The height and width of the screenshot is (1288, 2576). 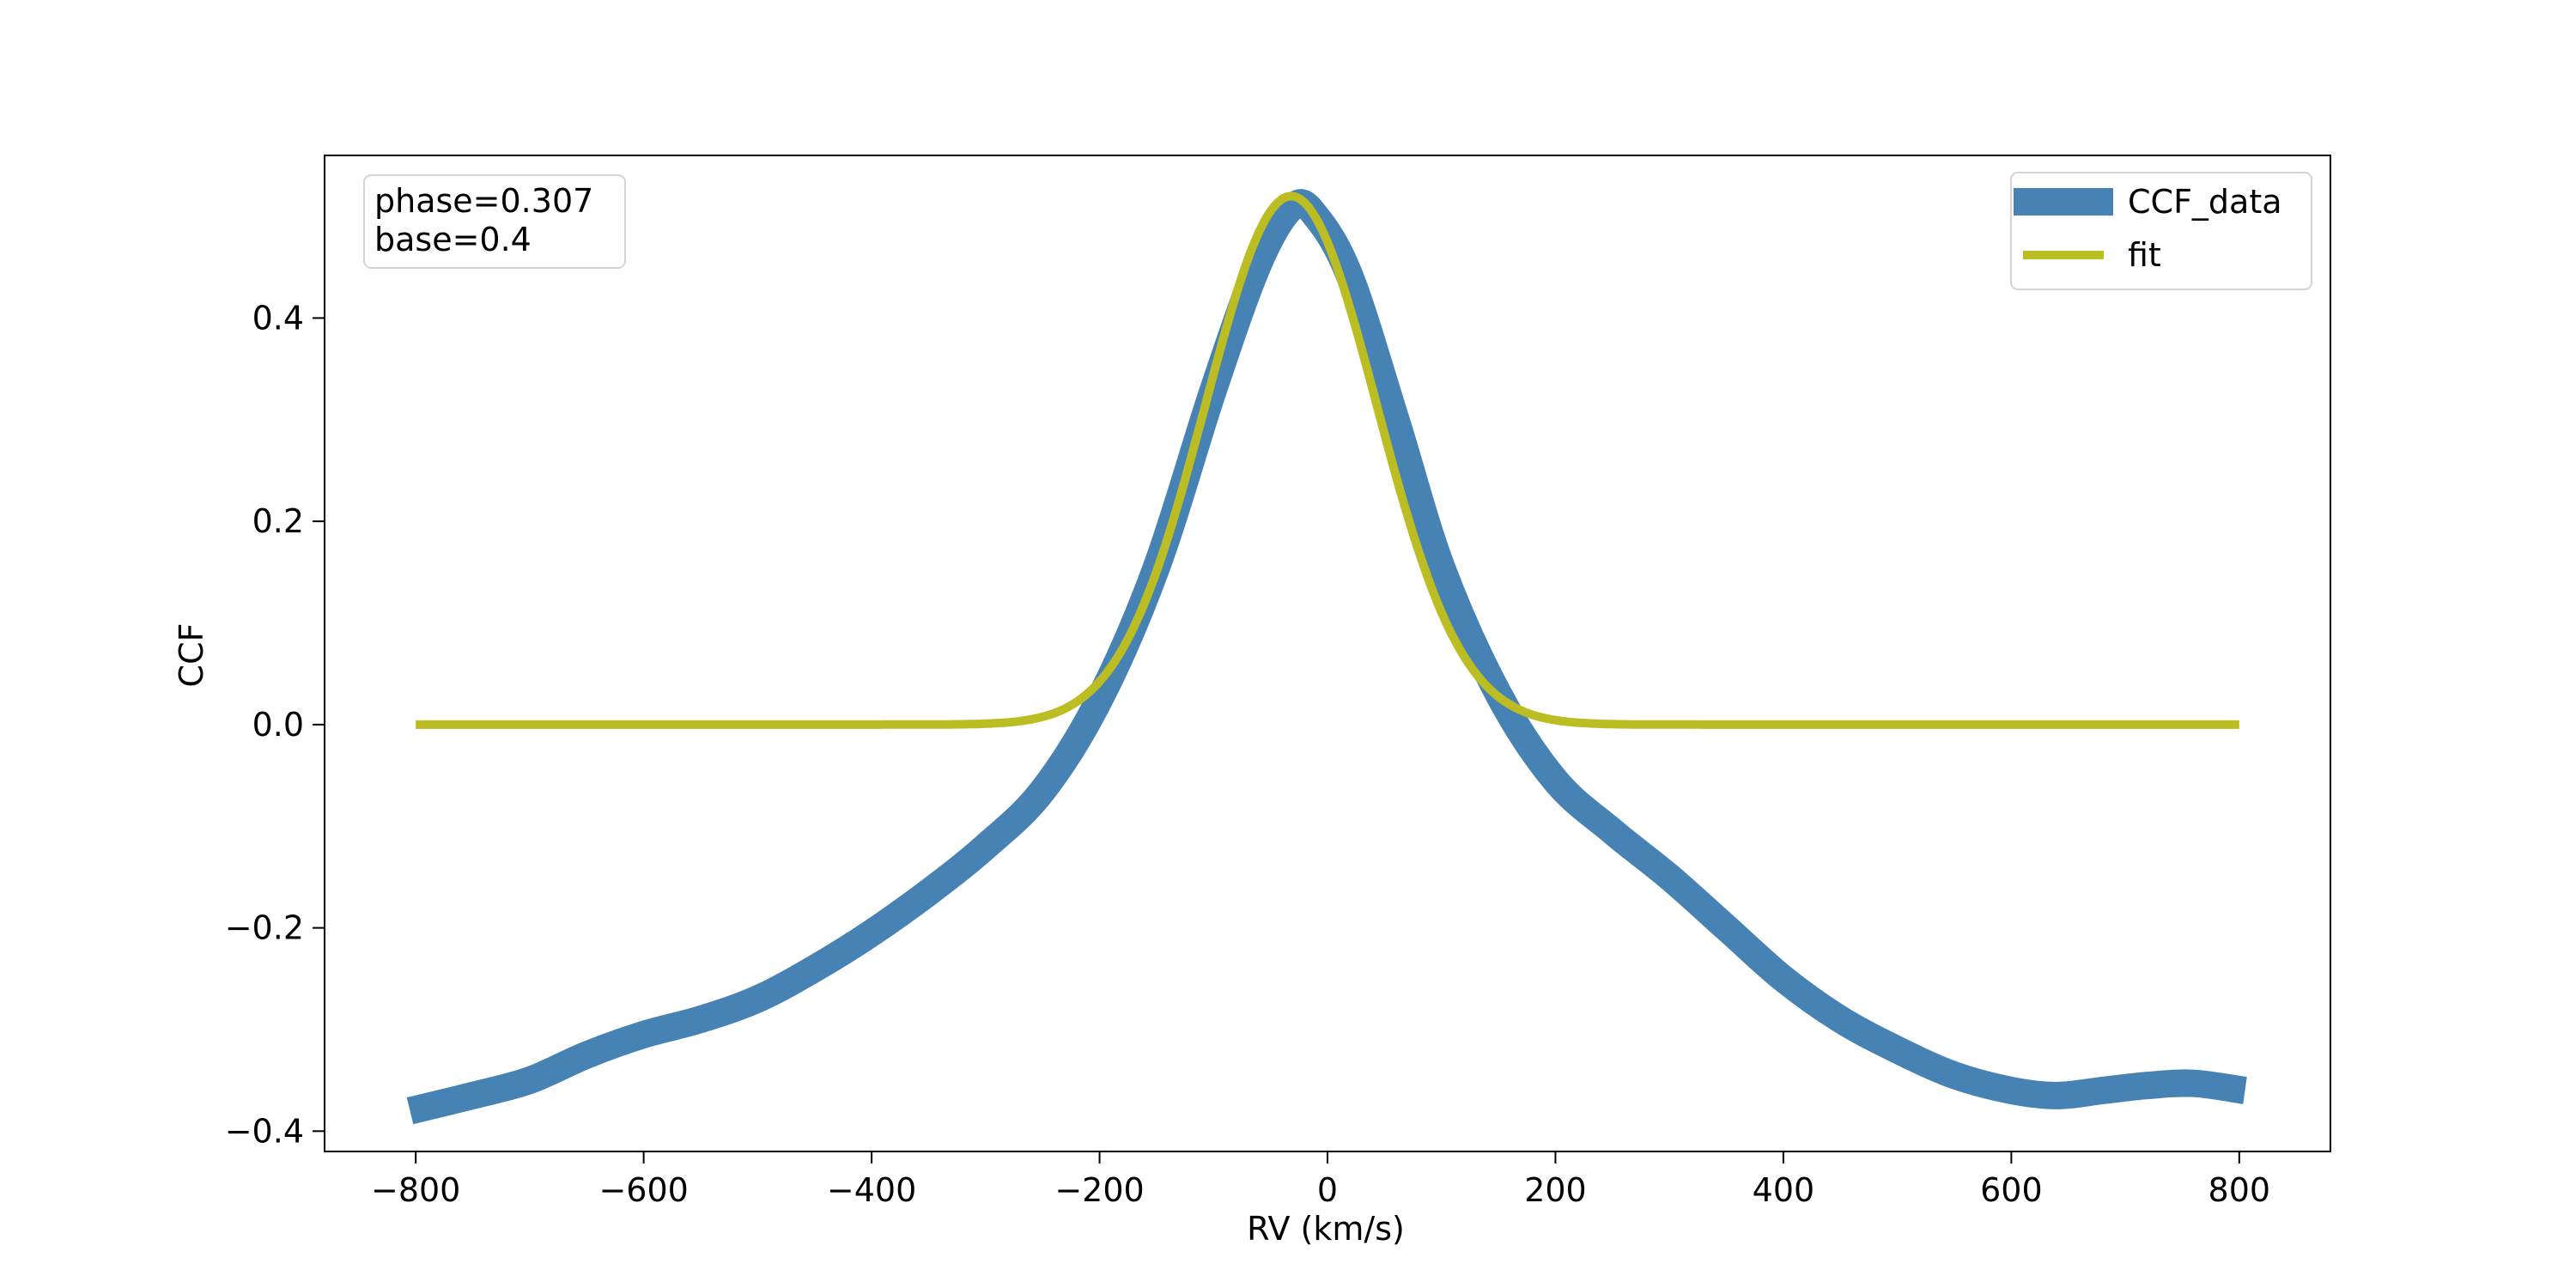 What do you see at coordinates (453, 240) in the screenshot?
I see `base-text: base=0.4` at bounding box center [453, 240].